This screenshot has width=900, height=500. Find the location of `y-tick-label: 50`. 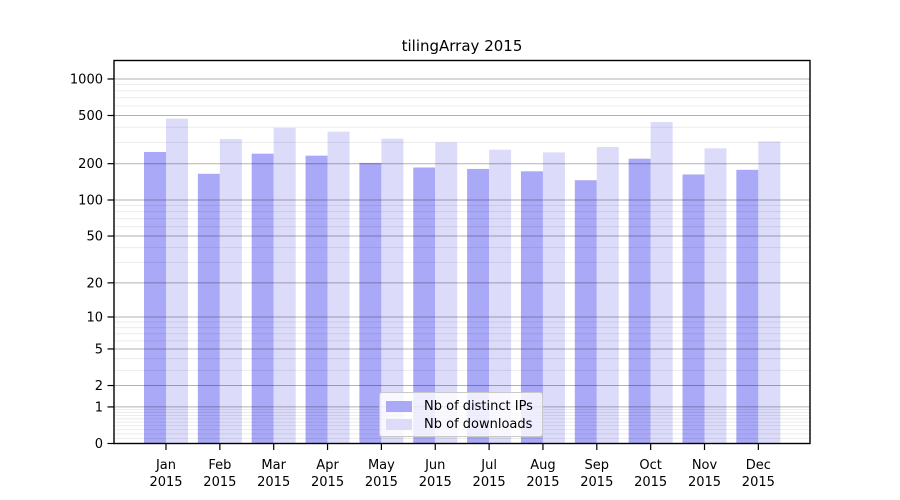

y-tick-label: 50 is located at coordinates (94, 237).